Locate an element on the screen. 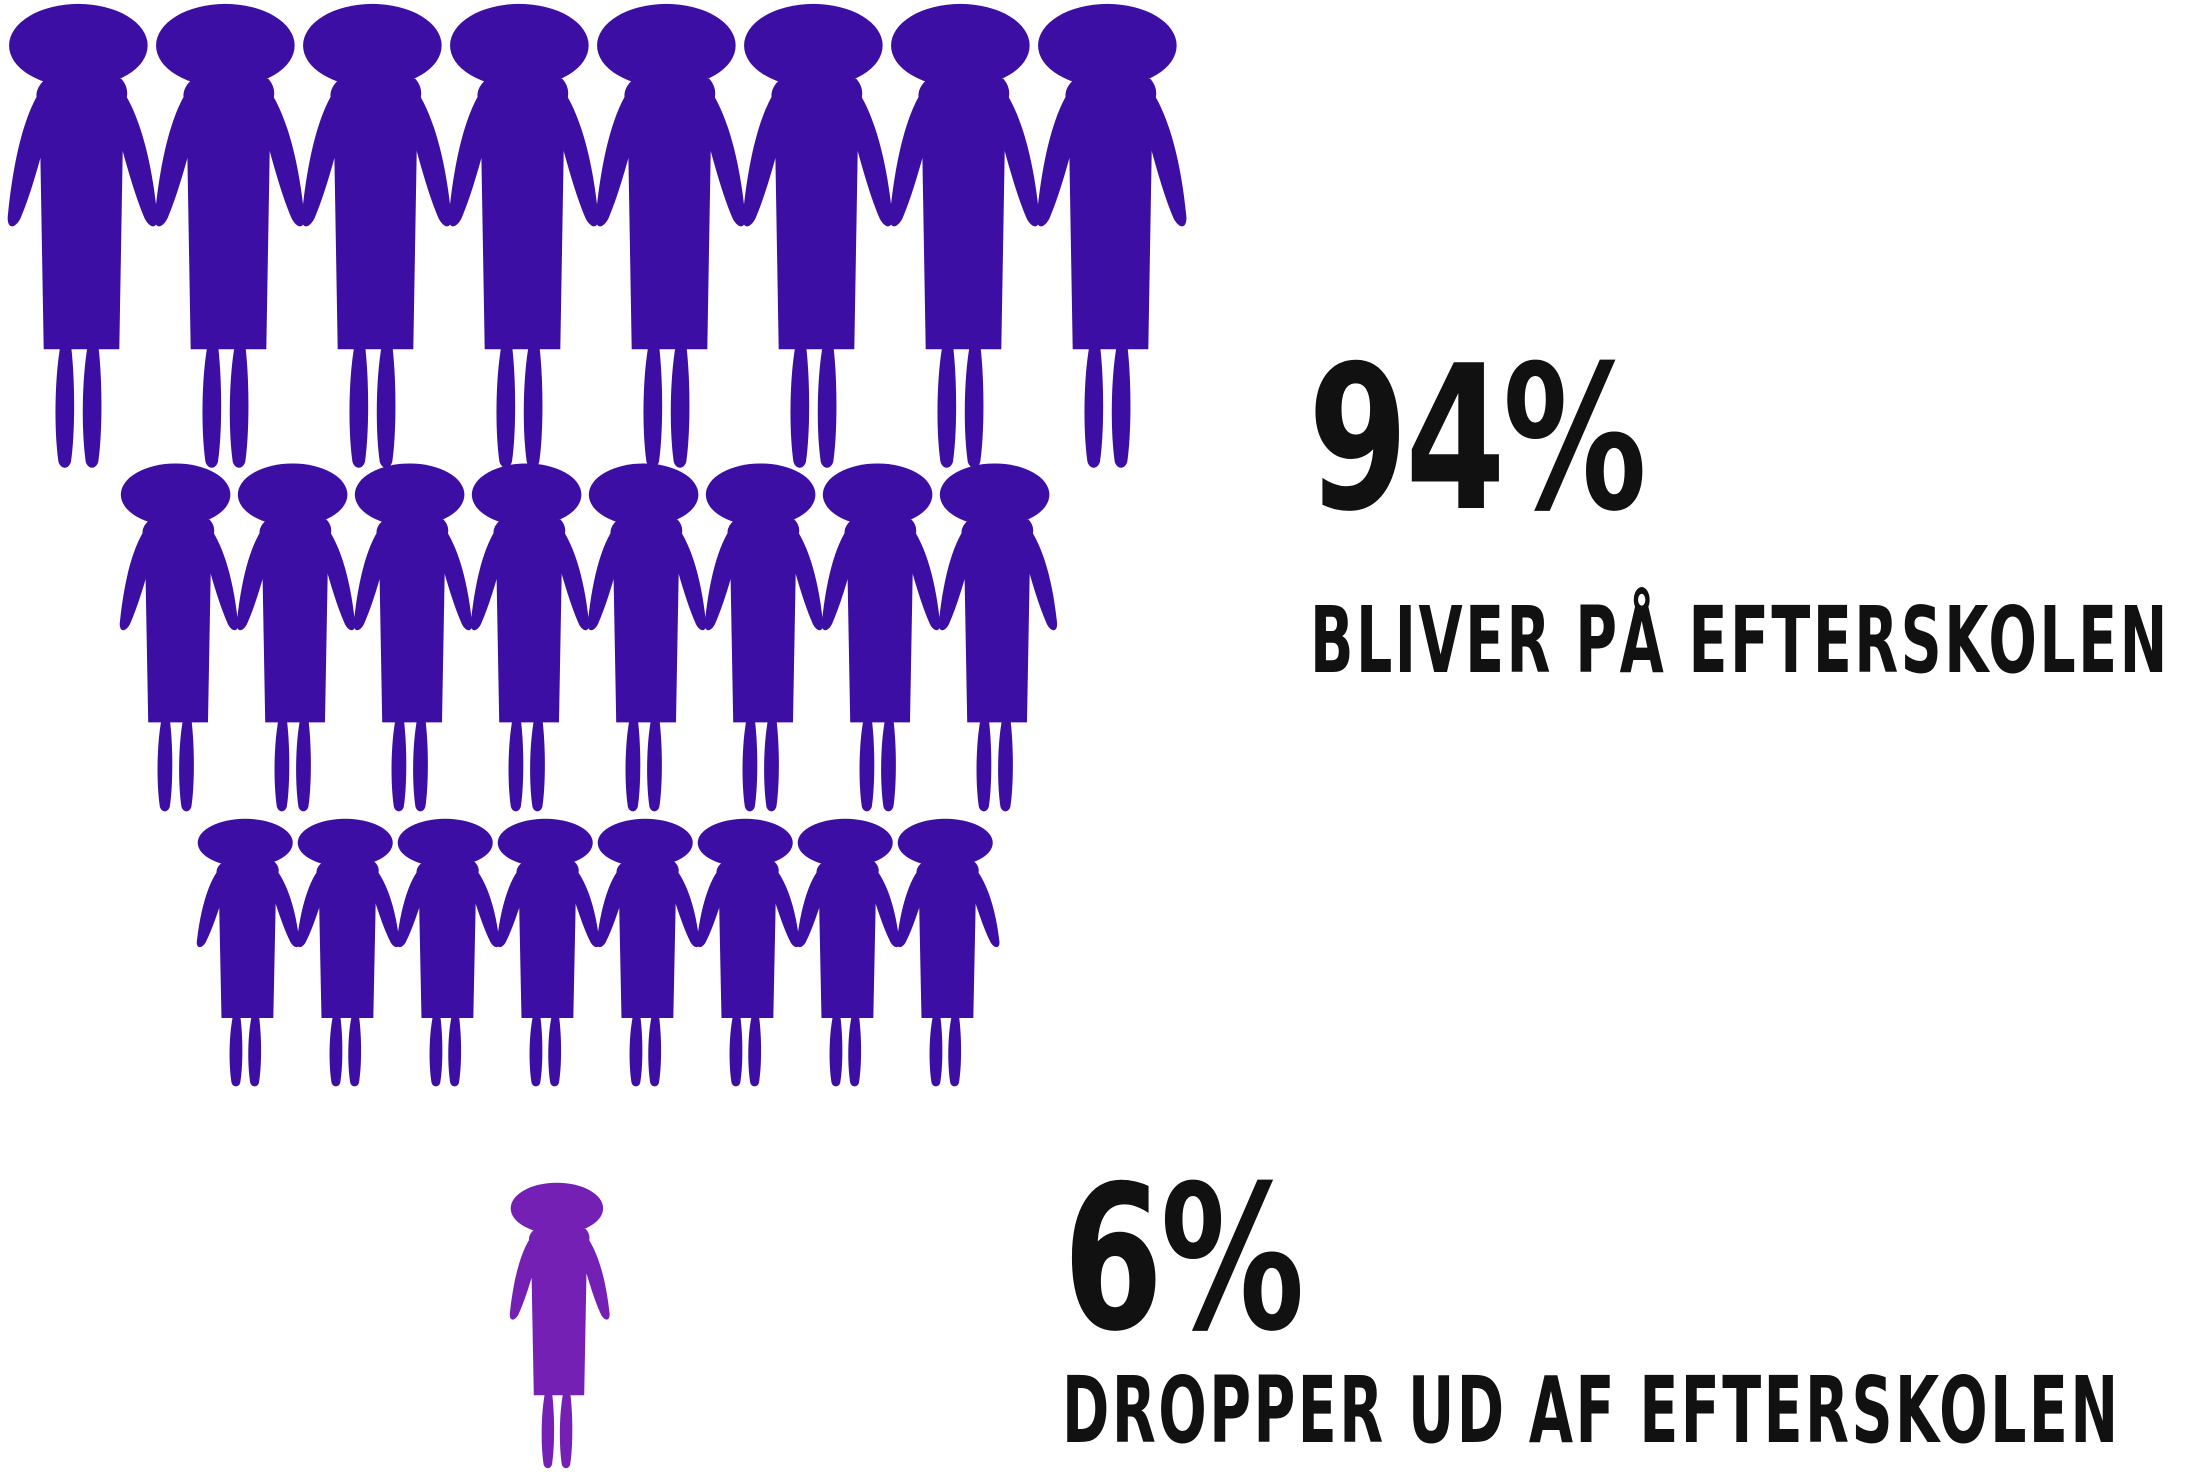  stay-label: BLIVER PÅ EFTERSKOLEN is located at coordinates (1740, 640).